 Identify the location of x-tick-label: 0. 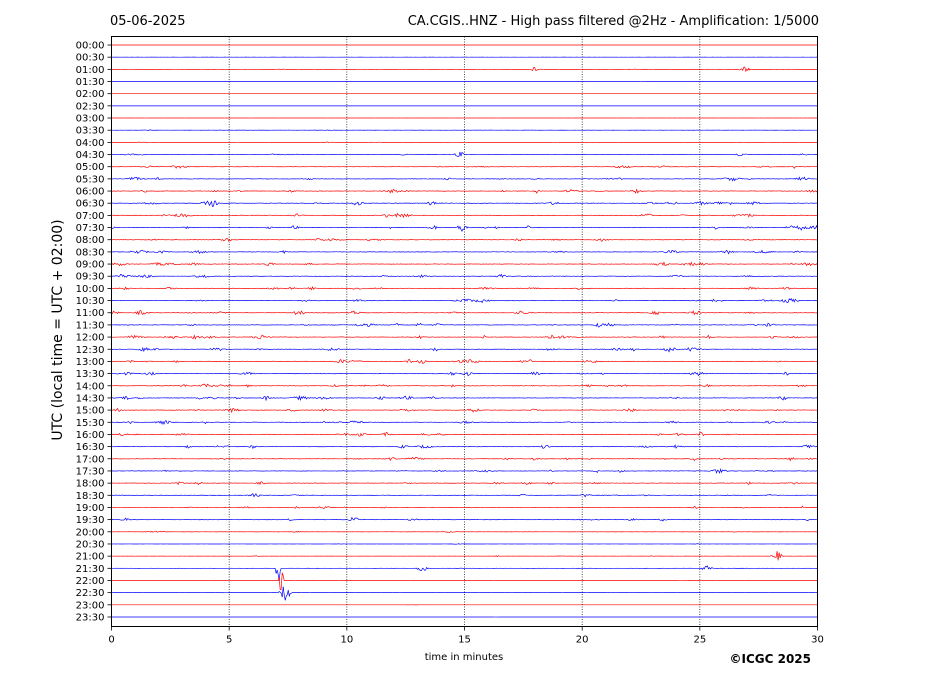
(111, 640).